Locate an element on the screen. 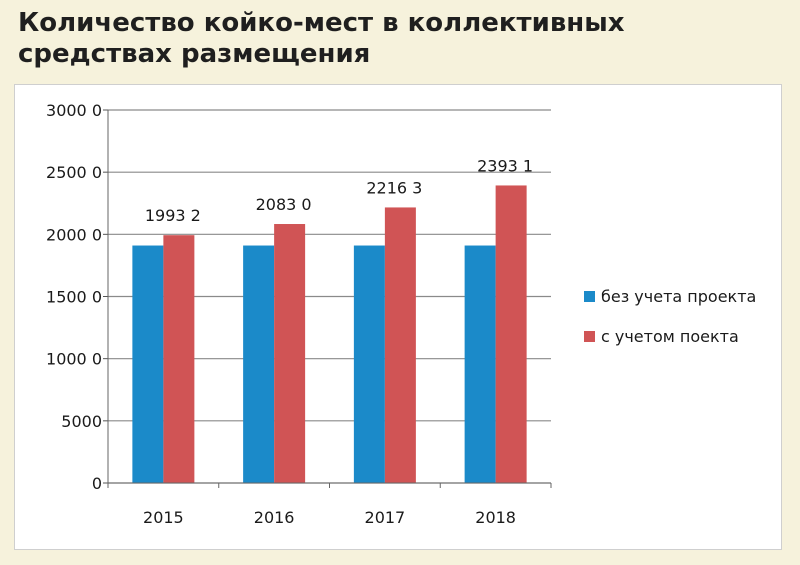  data-label: 1993 2 is located at coordinates (173, 215).